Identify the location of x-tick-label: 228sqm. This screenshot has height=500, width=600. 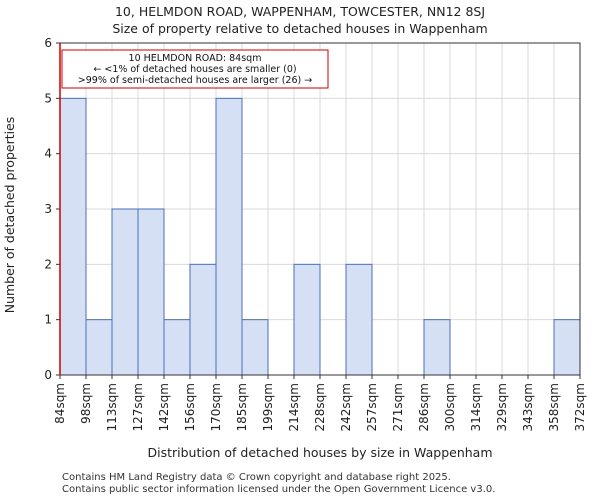
(320, 407).